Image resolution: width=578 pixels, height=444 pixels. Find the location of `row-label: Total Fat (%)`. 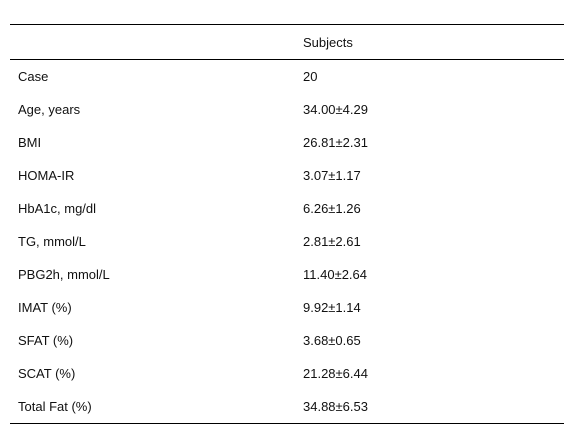

row-label: Total Fat (%) is located at coordinates (55, 406).